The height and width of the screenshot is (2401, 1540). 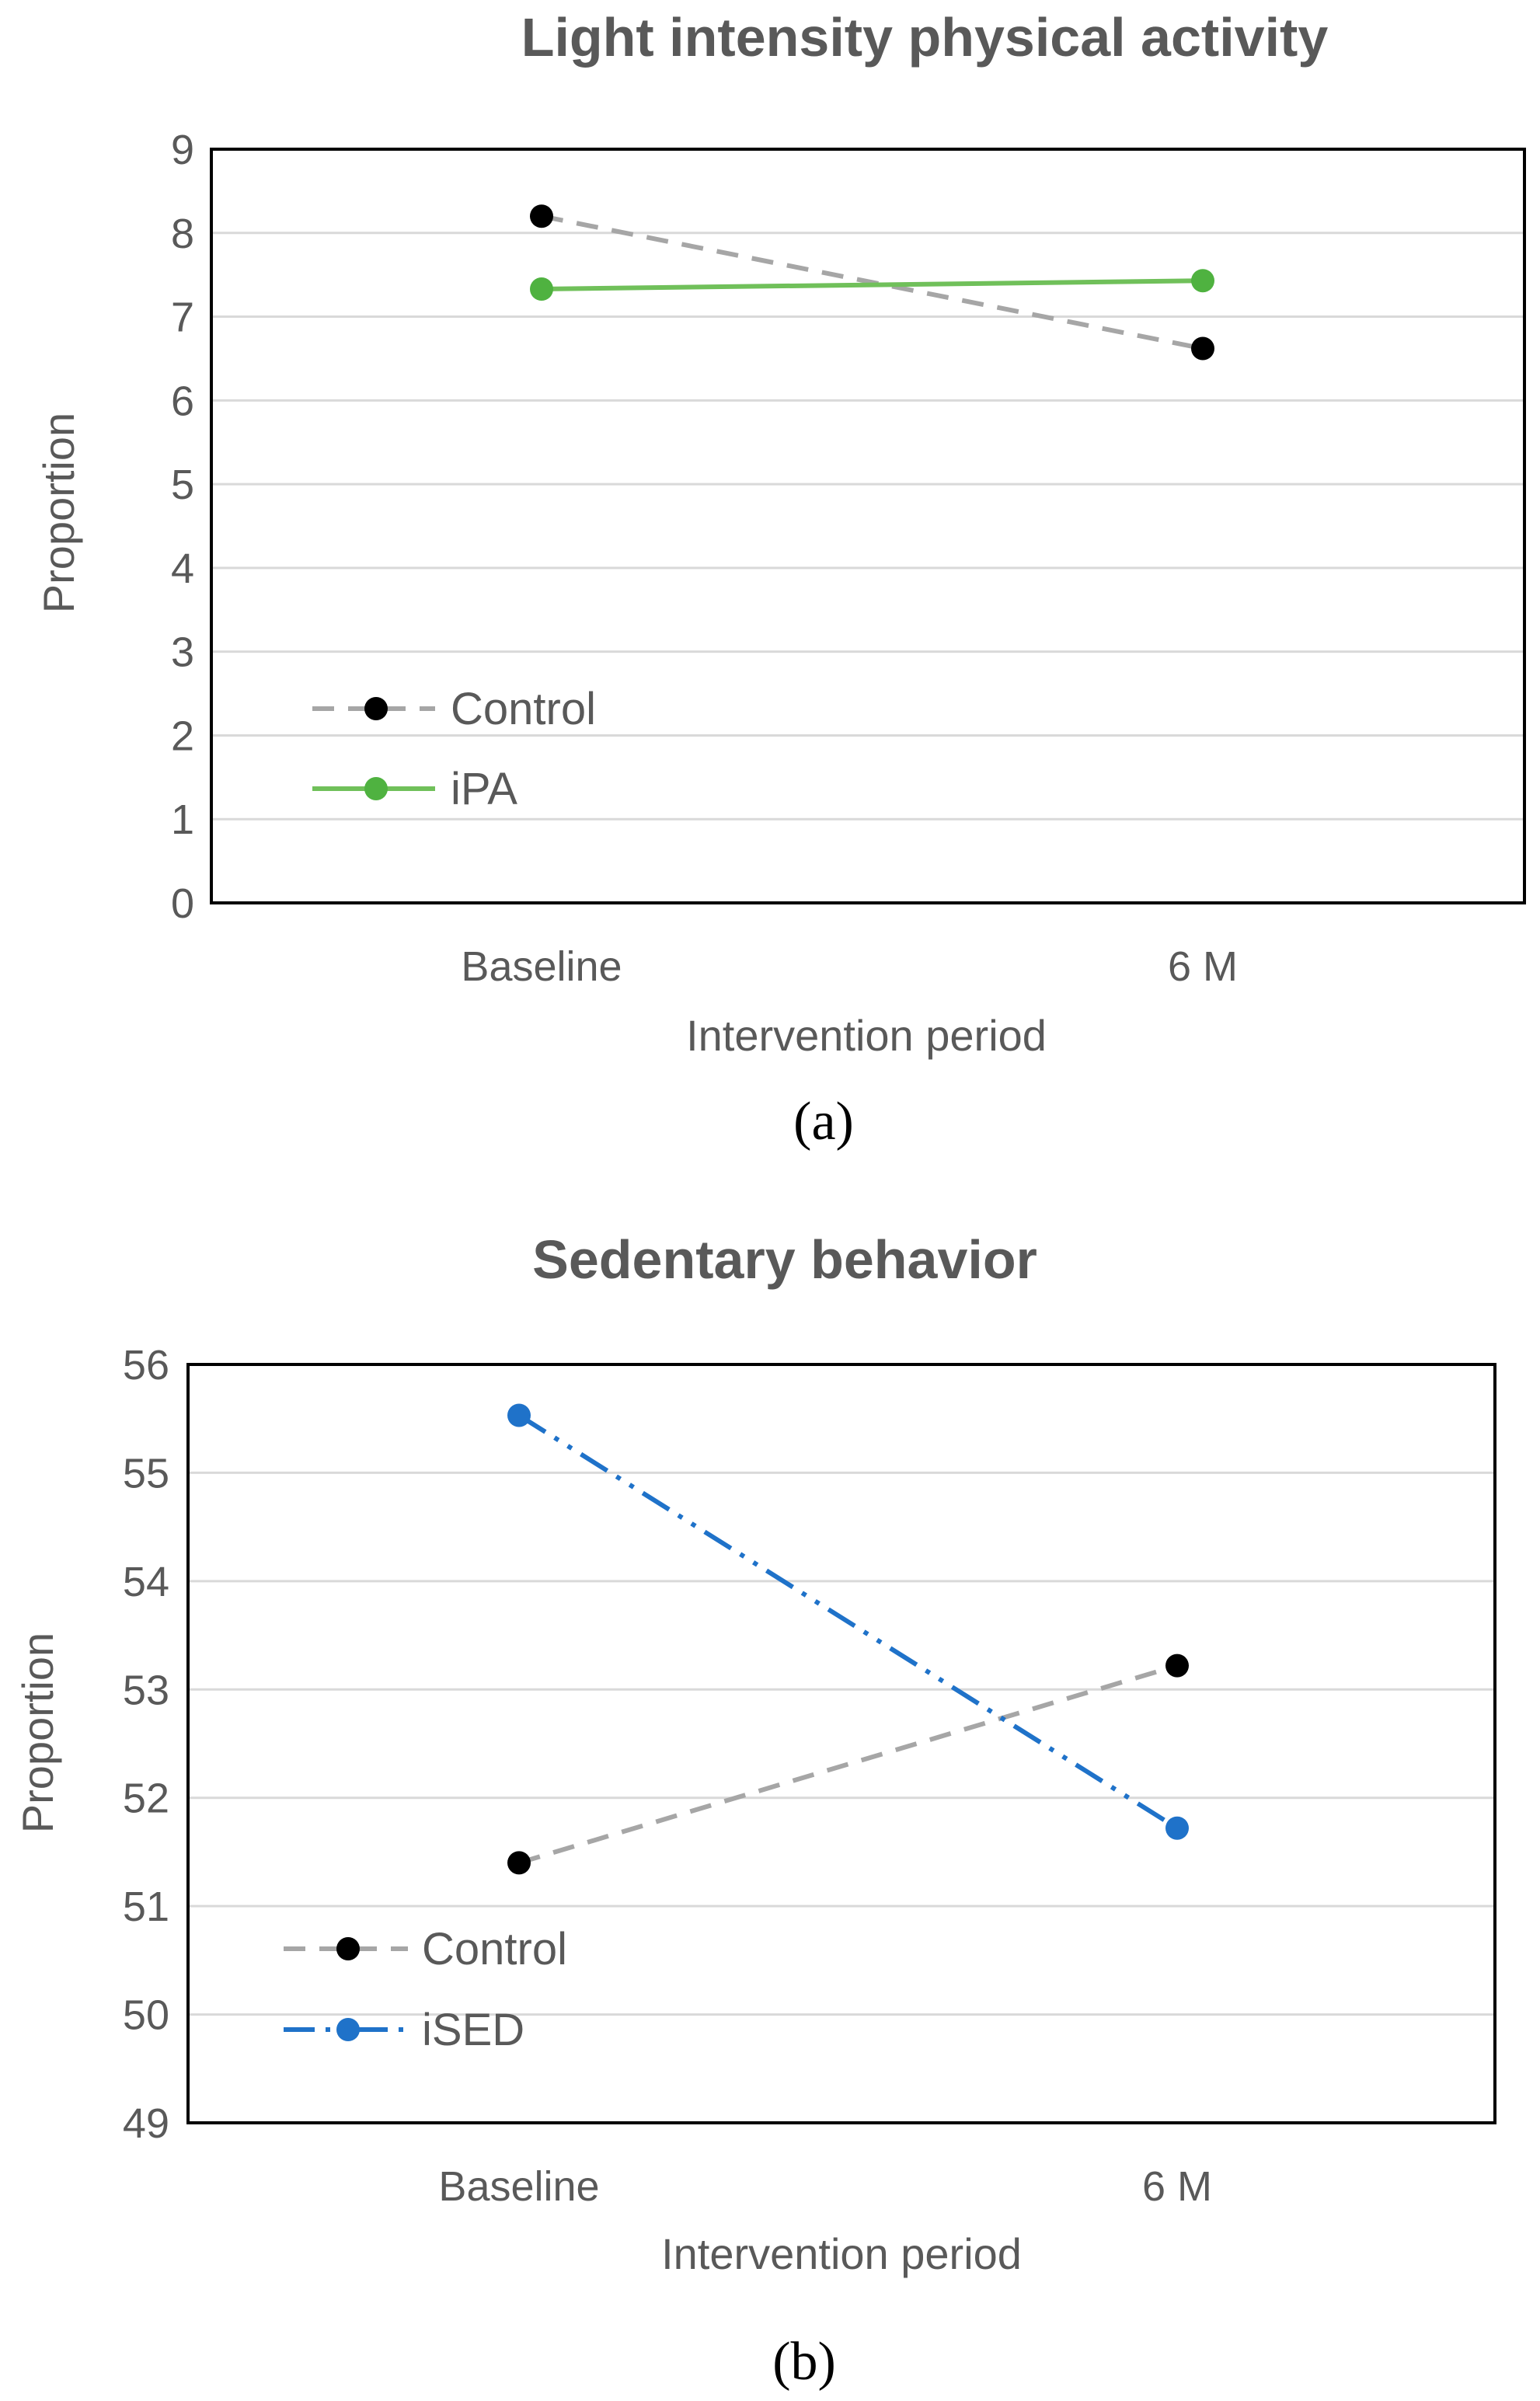 I want to click on chart-b-y-axis-label: Proportion, so click(x=37, y=1733).